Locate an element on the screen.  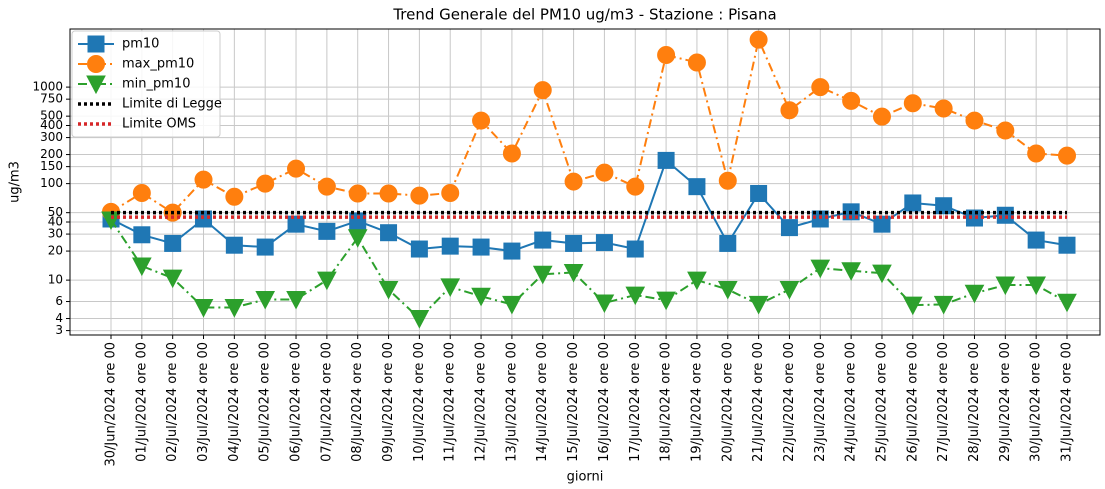
y-tick-label: 3 is located at coordinates (59, 330).